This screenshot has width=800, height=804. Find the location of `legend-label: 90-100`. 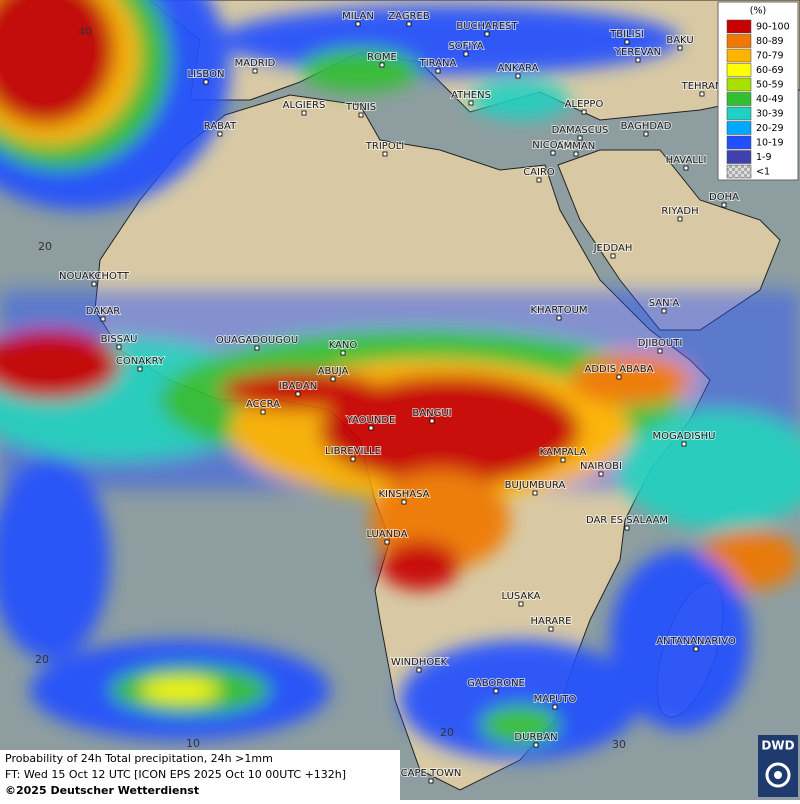

legend-label: 90-100 is located at coordinates (773, 27).